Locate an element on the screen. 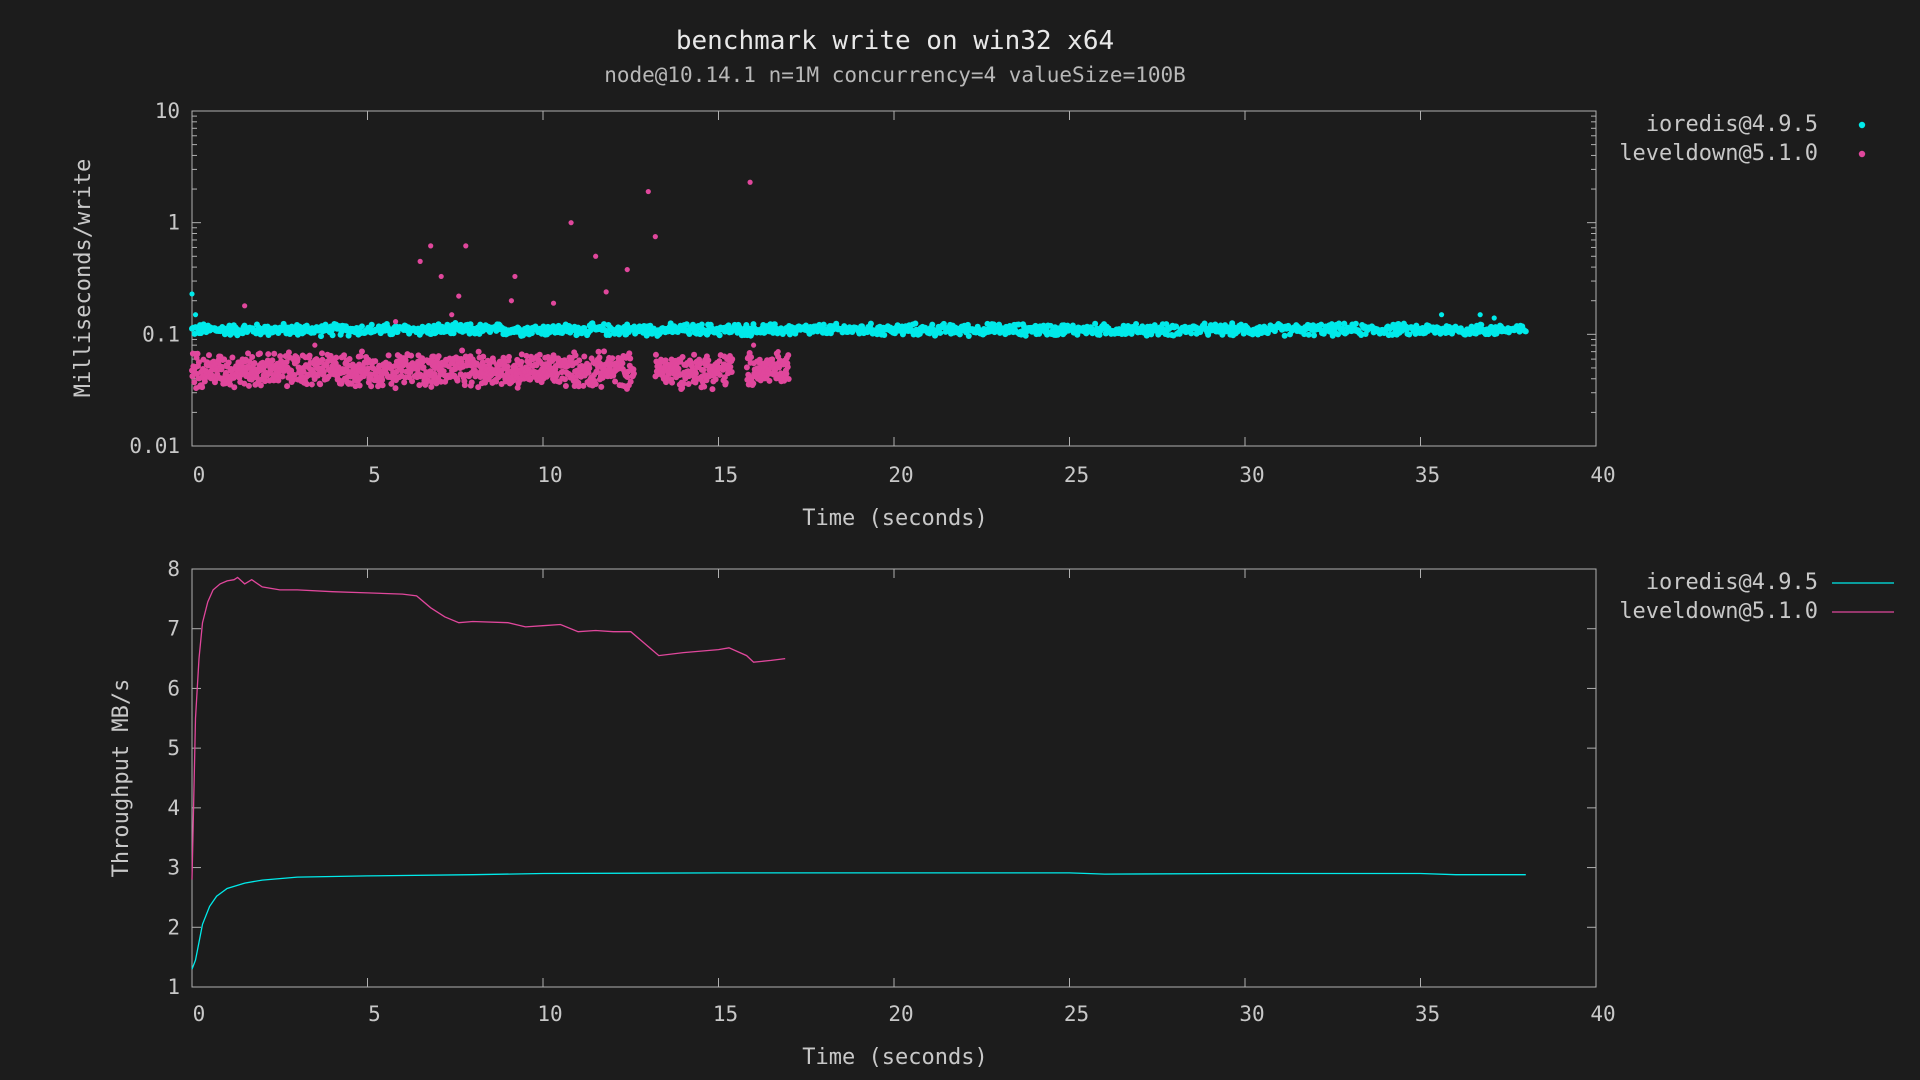 This screenshot has width=1920, height=1080. chart-title: benchmark write on win32 x64 is located at coordinates (895, 41).